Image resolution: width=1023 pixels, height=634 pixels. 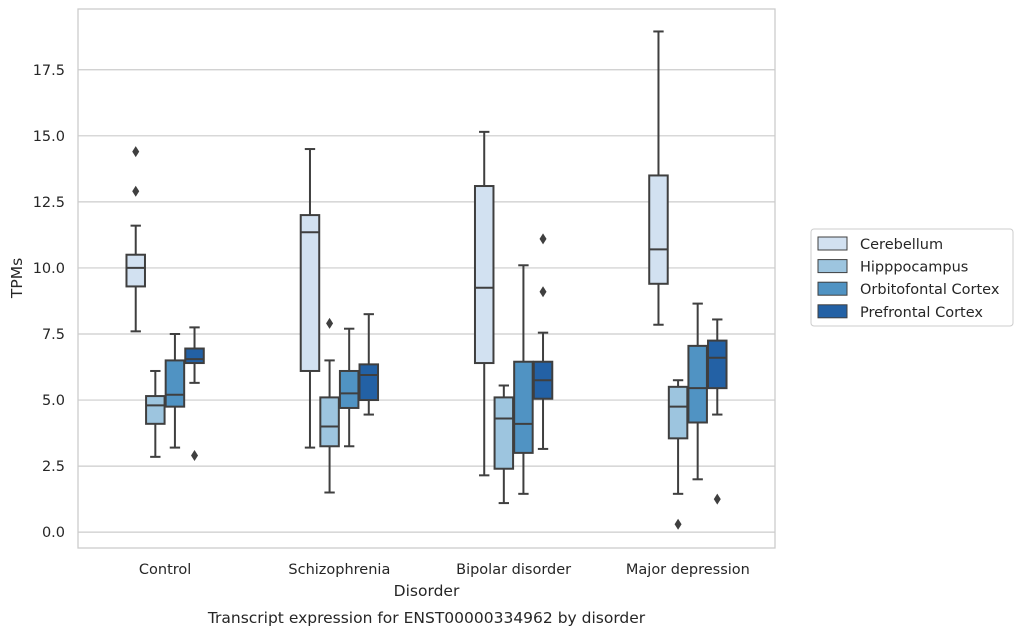 What do you see at coordinates (53, 467) in the screenshot?
I see `y-tick-label-1: 2.5` at bounding box center [53, 467].